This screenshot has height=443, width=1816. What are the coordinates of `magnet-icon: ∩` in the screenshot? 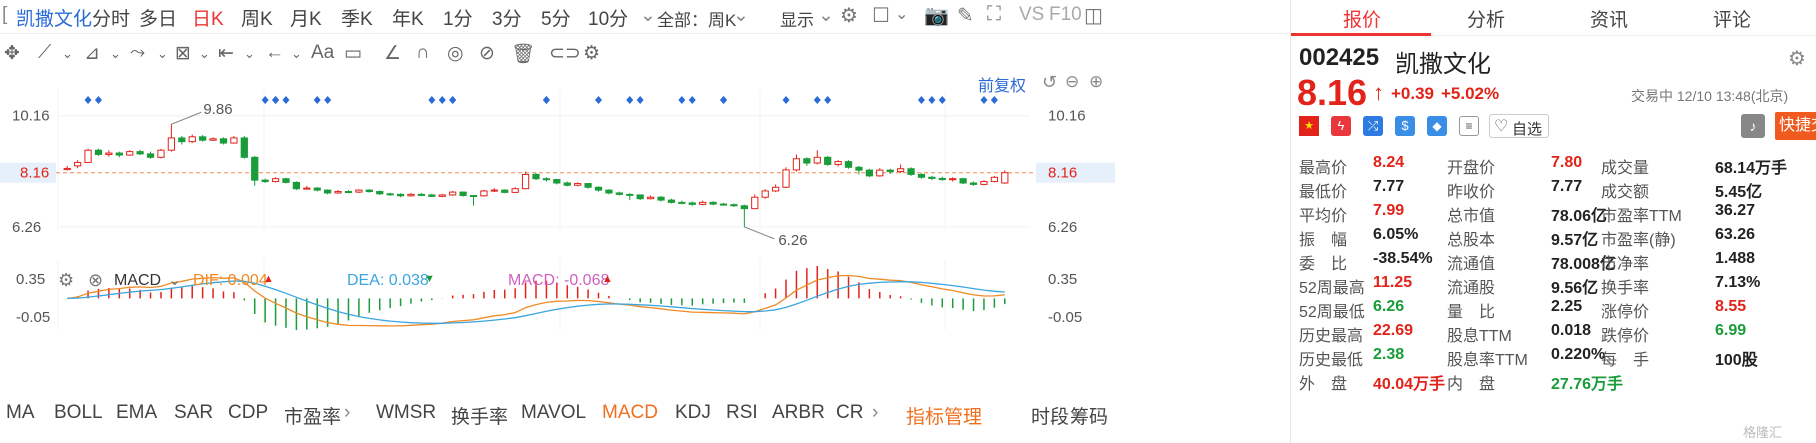 It's located at (423, 52).